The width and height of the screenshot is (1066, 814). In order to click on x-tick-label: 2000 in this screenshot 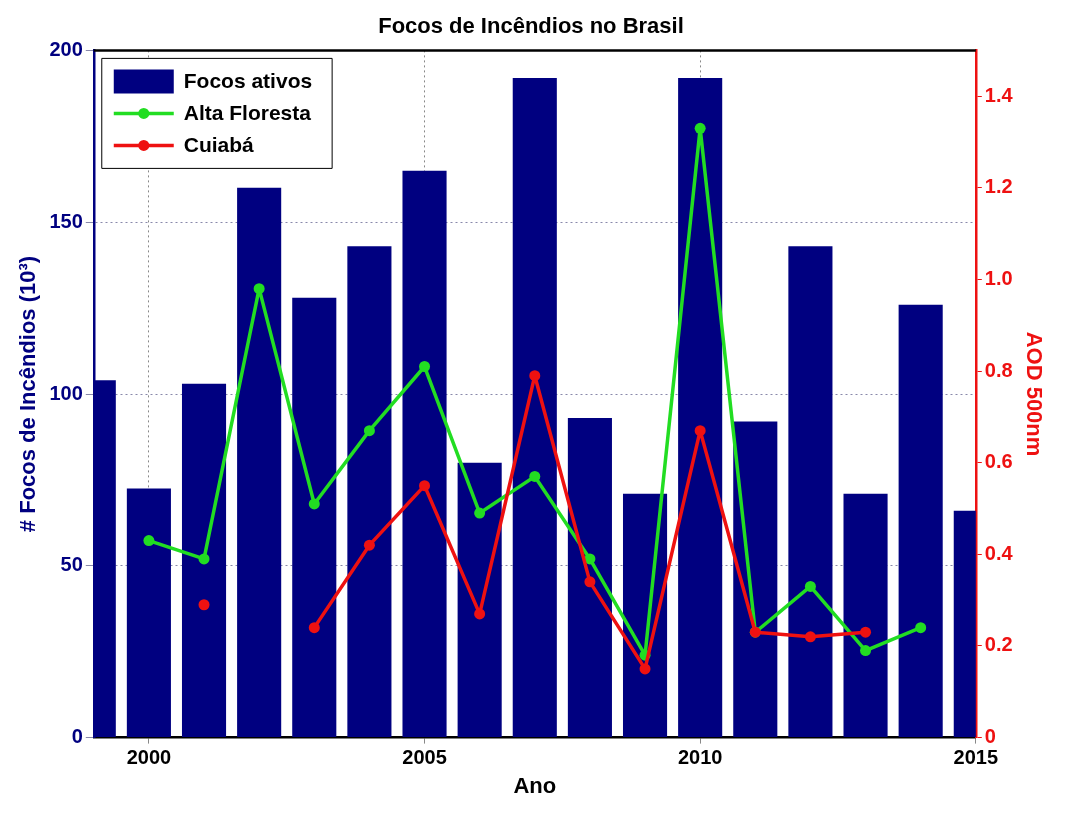, I will do `click(149, 757)`.